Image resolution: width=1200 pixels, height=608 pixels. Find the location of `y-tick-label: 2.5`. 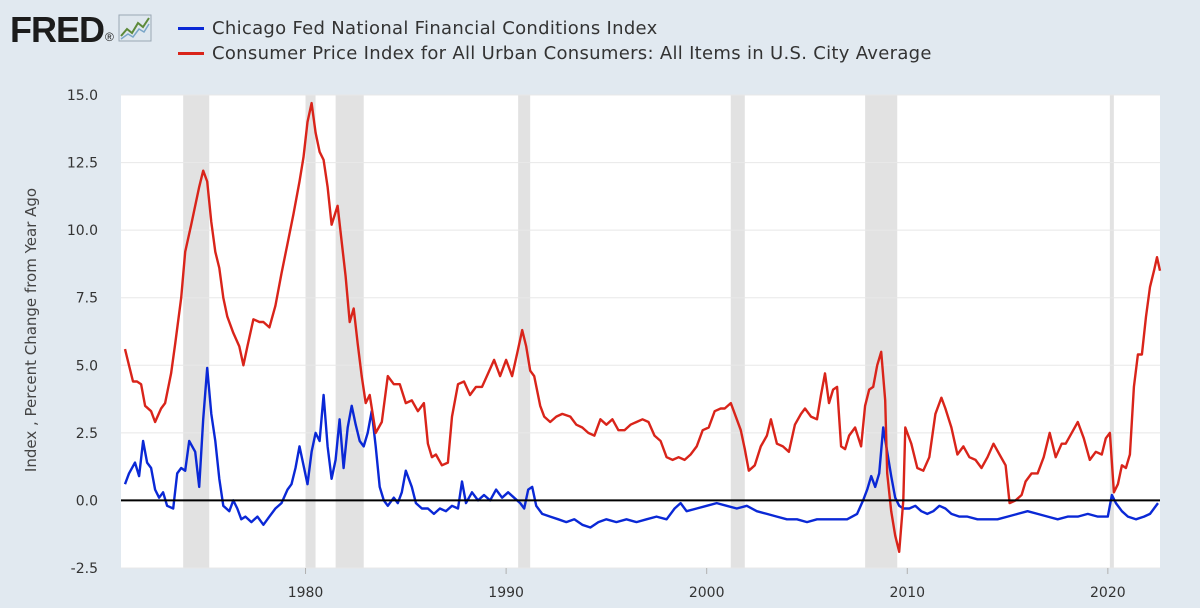

y-tick-label: 2.5 is located at coordinates (87, 434).